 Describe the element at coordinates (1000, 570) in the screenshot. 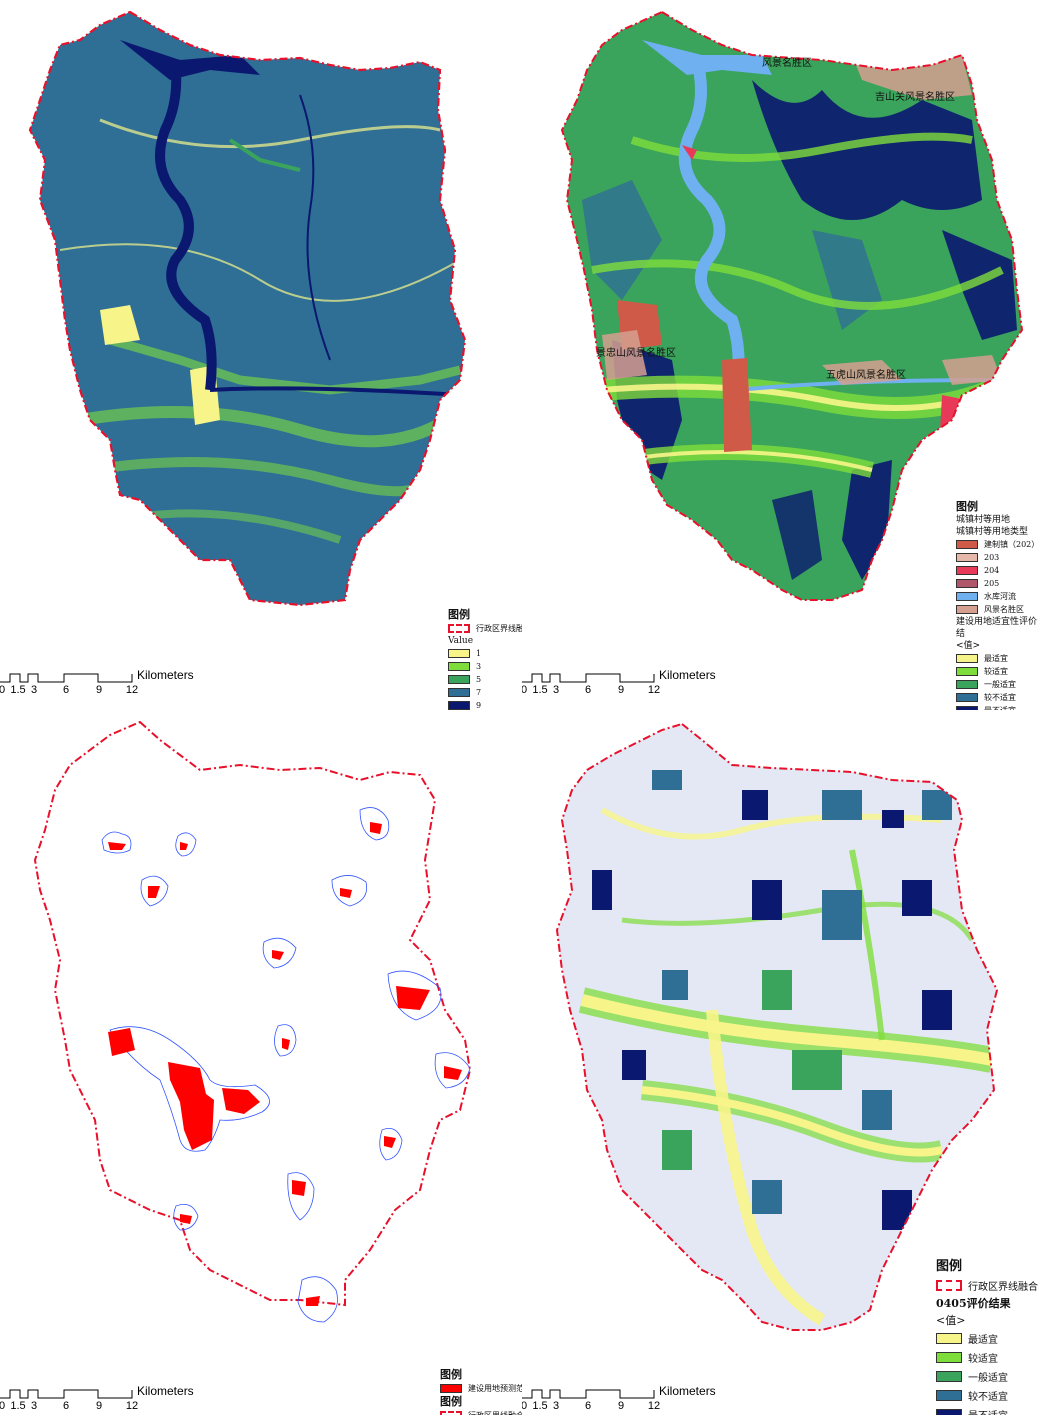

I see `legend-item: 204` at that location.